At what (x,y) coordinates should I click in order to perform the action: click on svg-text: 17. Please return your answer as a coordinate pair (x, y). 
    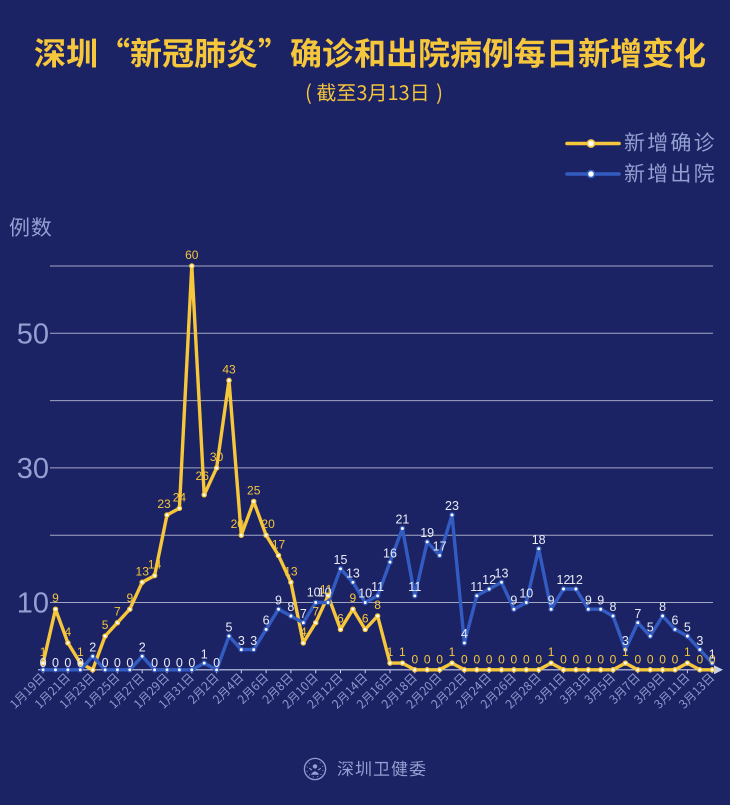
    Looking at the image, I should click on (279, 544).